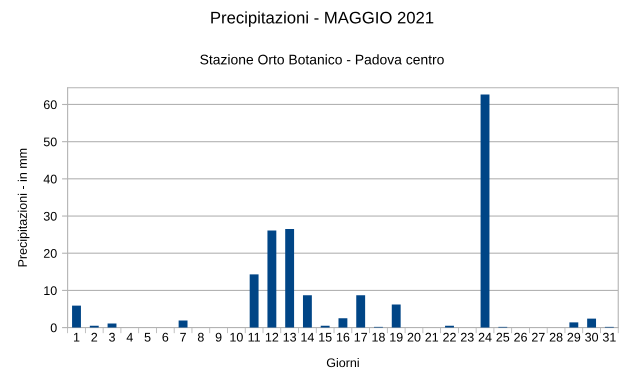 The image size is (644, 390). I want to click on x-tick-label: 1, so click(77, 337).